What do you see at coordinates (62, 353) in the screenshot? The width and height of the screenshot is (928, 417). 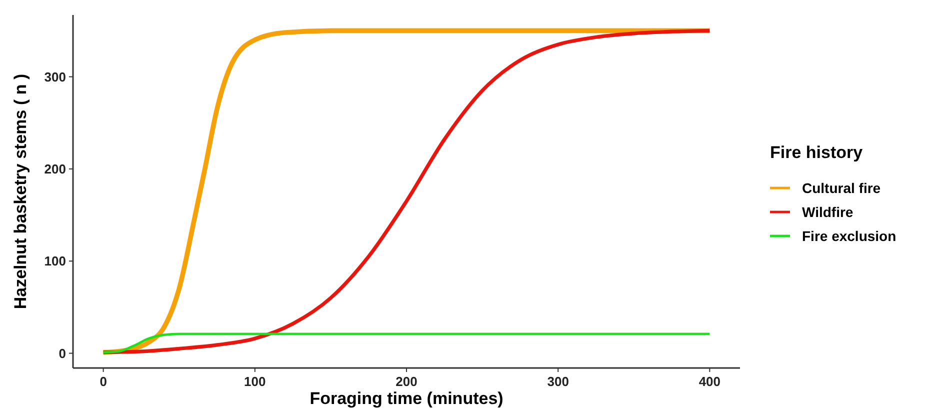 I see `y-tick-label: 0` at bounding box center [62, 353].